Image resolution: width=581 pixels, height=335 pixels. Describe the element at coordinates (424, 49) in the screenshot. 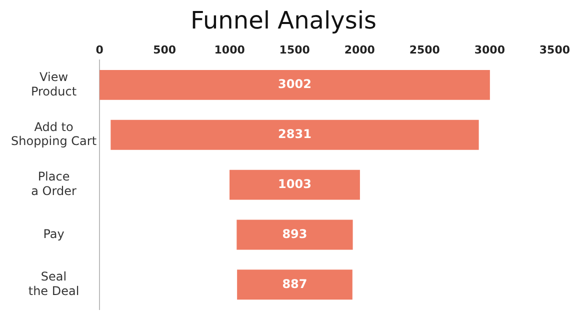

I see `x-tick-label: 2500` at that location.